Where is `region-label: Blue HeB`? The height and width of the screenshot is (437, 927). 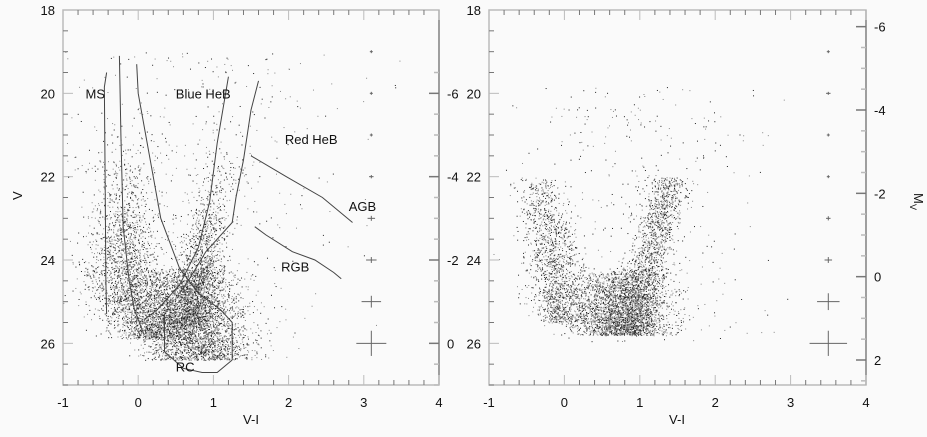
region-label: Blue HeB is located at coordinates (203, 93).